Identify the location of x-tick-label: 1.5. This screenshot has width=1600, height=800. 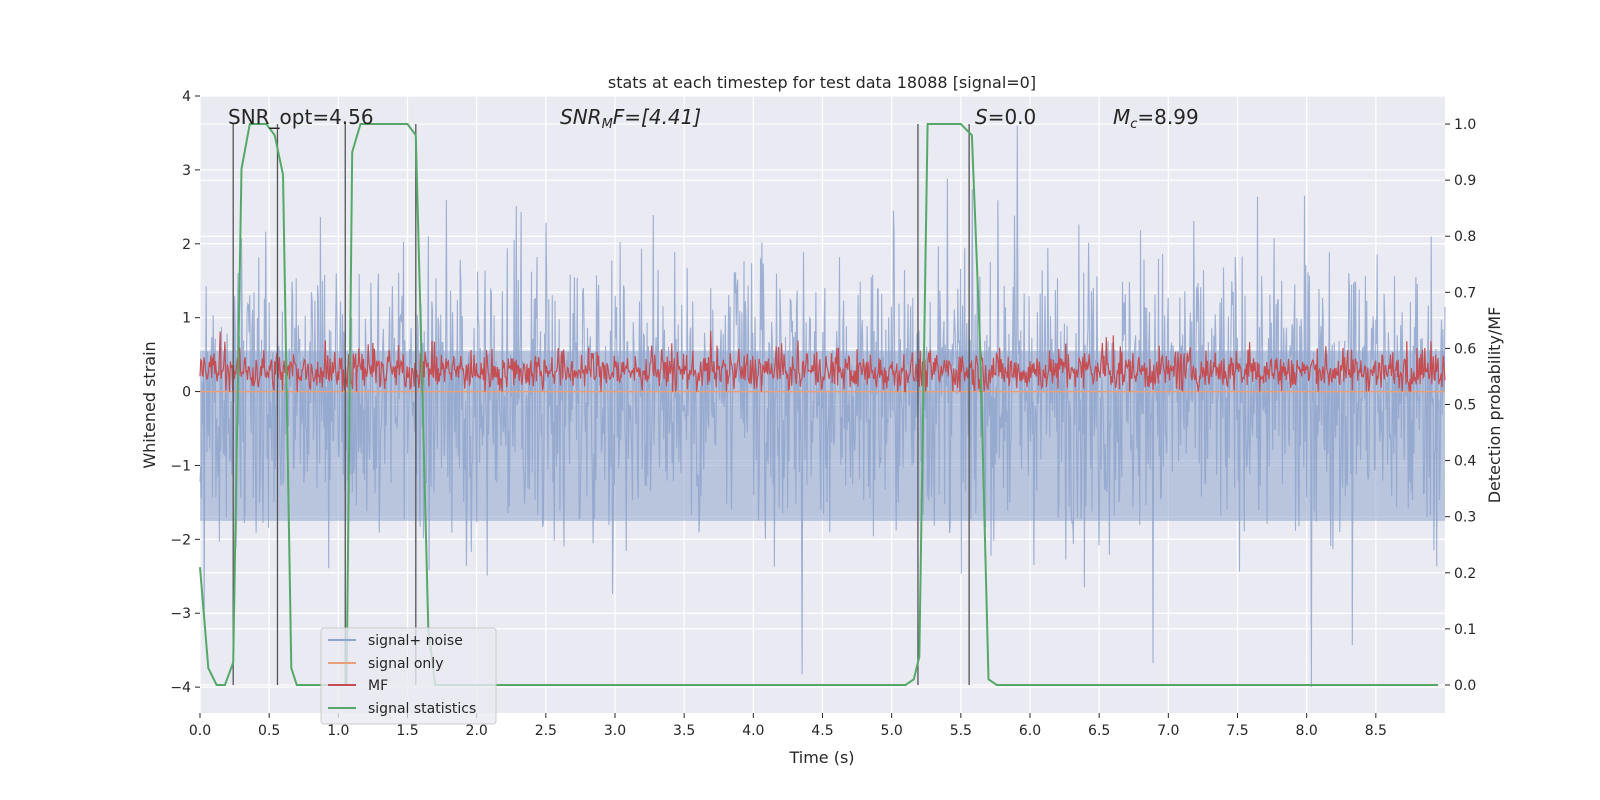
(407, 731).